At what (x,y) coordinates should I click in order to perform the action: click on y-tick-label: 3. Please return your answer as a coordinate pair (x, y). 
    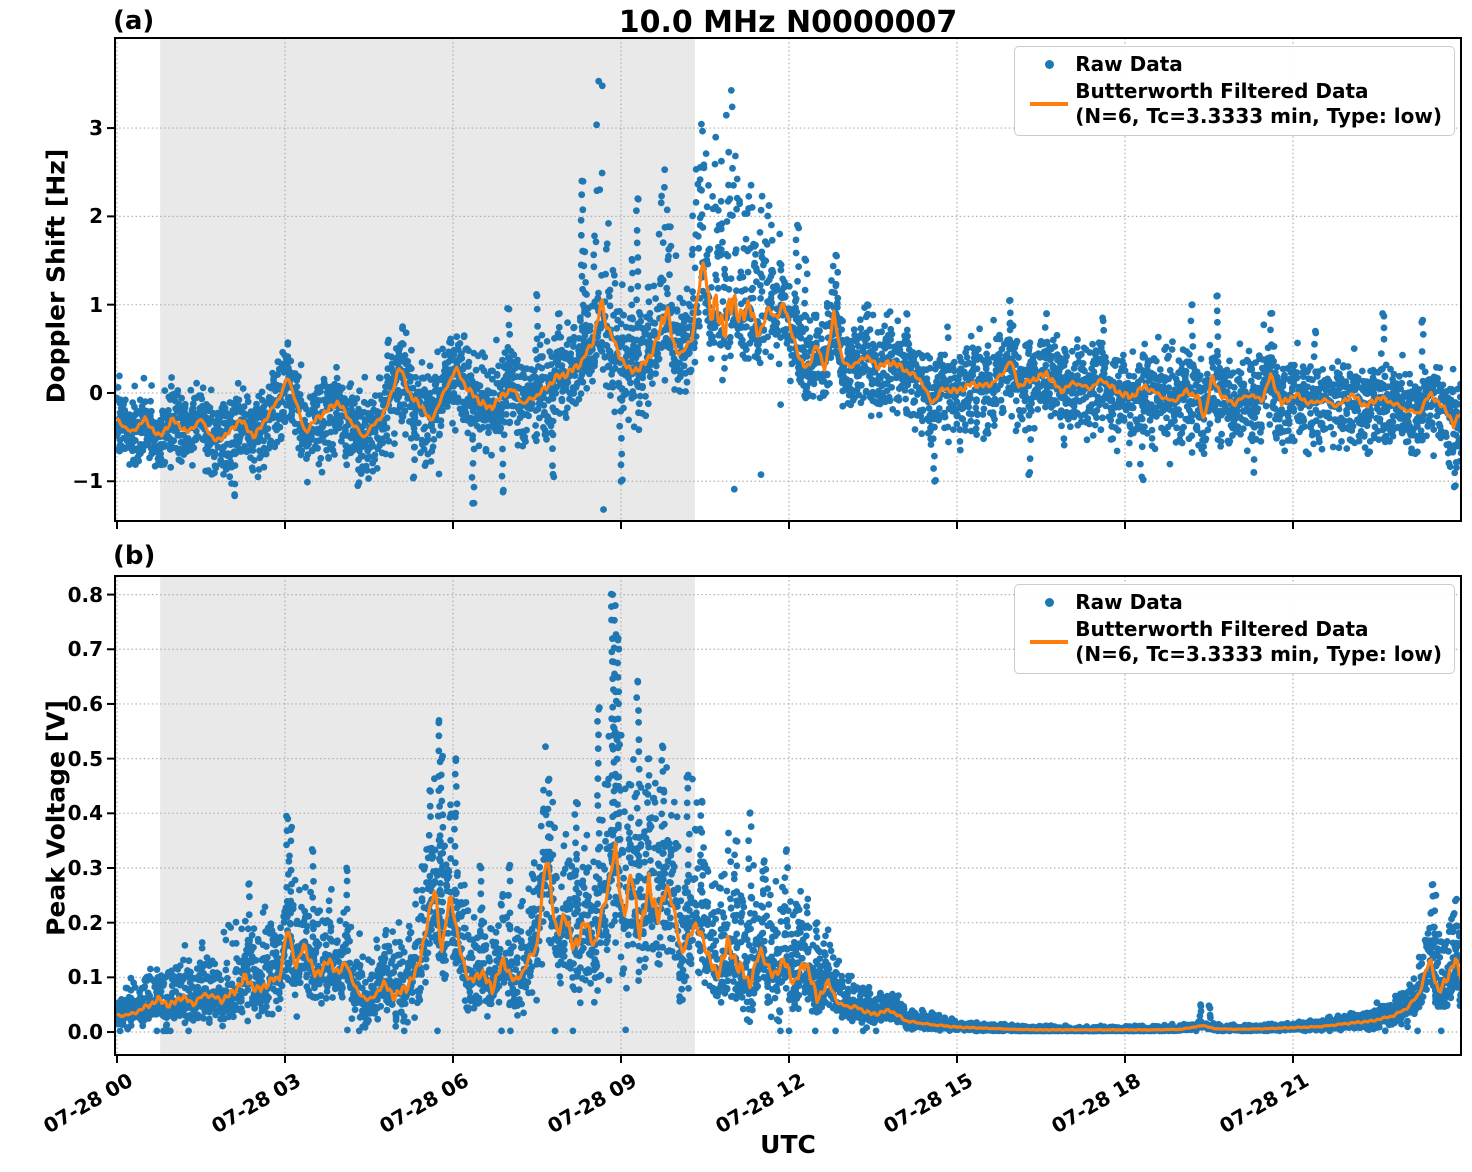
    Looking at the image, I should click on (96, 128).